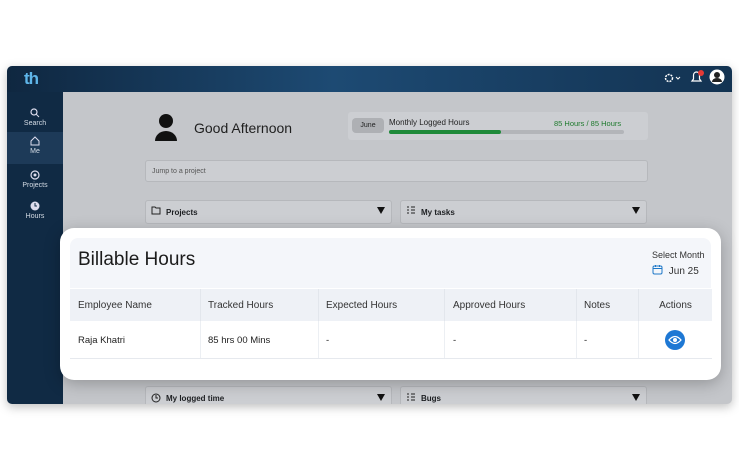 The image size is (739, 471). I want to click on notification-icon, so click(697, 77).